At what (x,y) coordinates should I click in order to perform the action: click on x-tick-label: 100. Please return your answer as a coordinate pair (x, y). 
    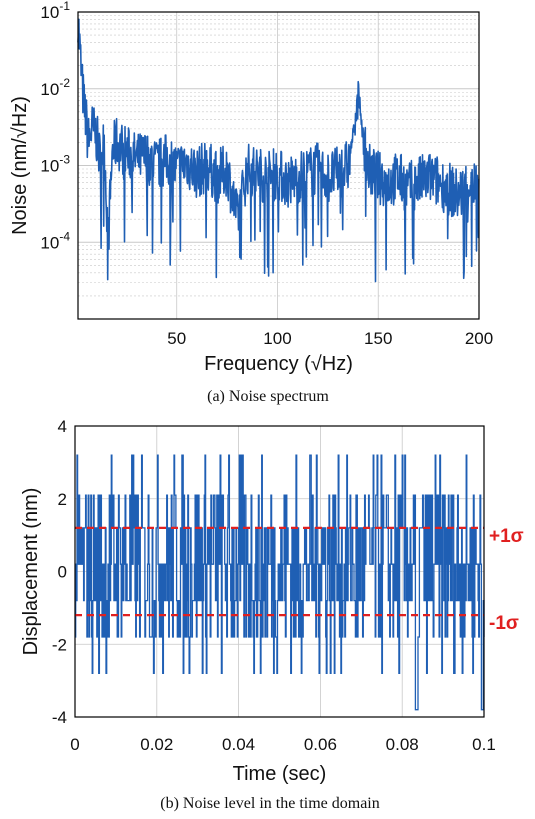
    Looking at the image, I should click on (277, 338).